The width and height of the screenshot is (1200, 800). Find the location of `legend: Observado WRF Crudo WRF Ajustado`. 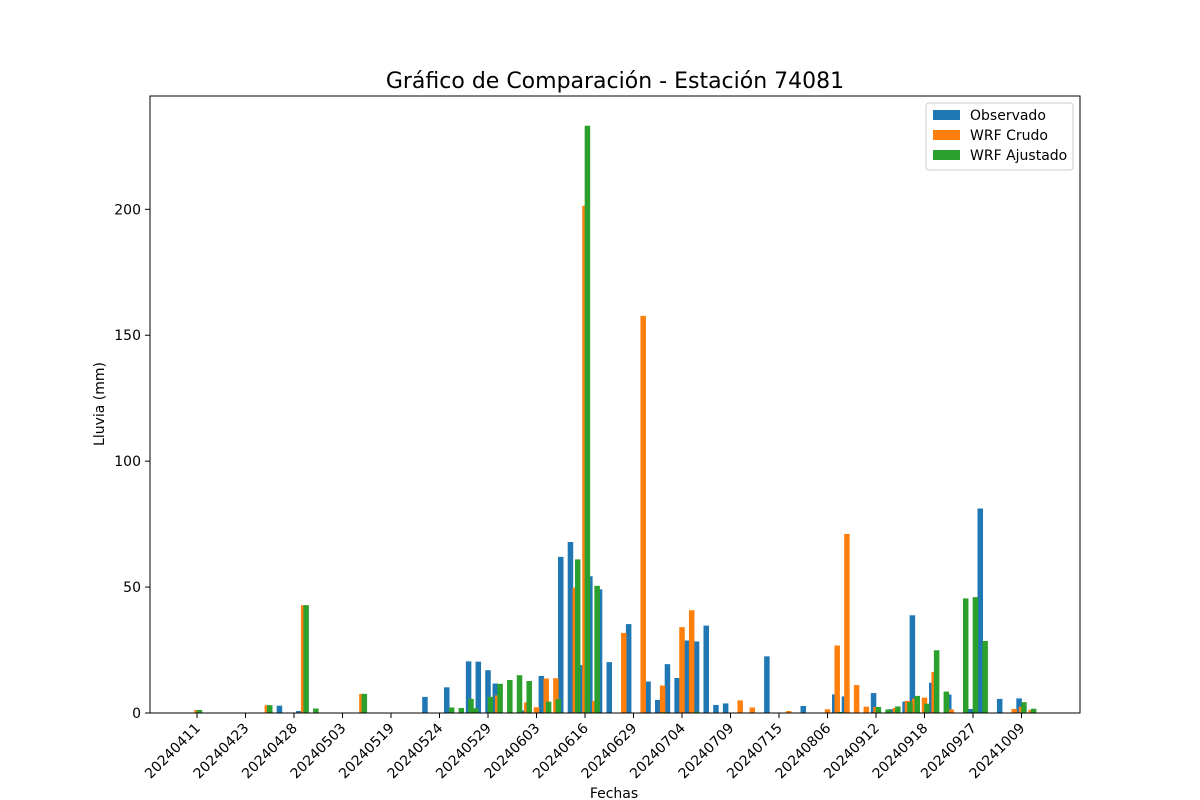

legend: Observado WRF Crudo WRF Ajustado is located at coordinates (999, 136).